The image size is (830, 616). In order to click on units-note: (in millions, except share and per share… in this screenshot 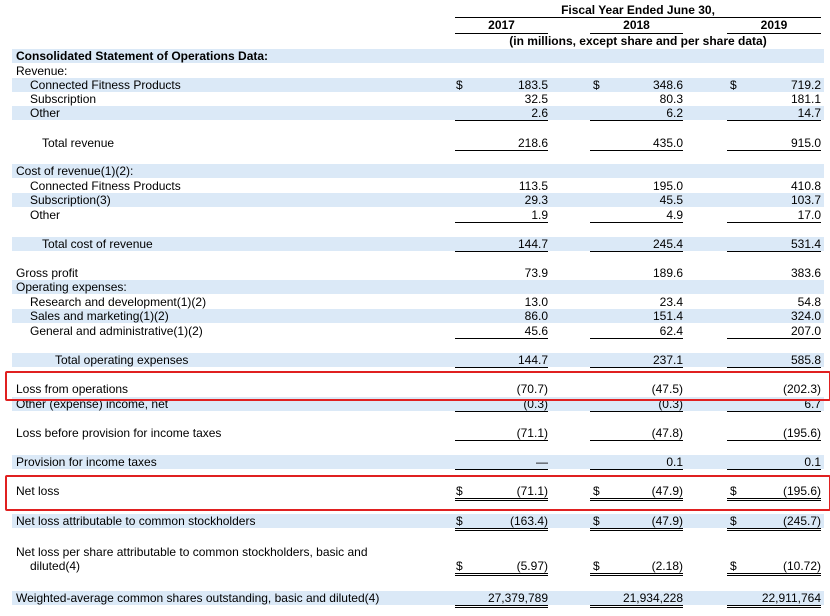, I will do `click(638, 41)`.